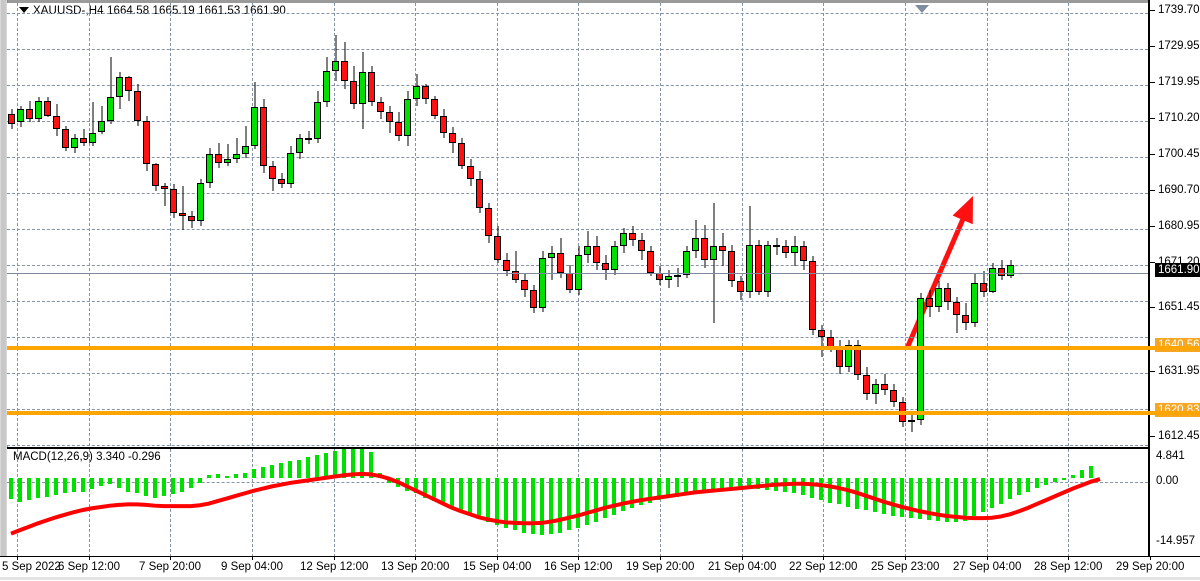  I want to click on scrollbar-thumb, so click(3, 278).